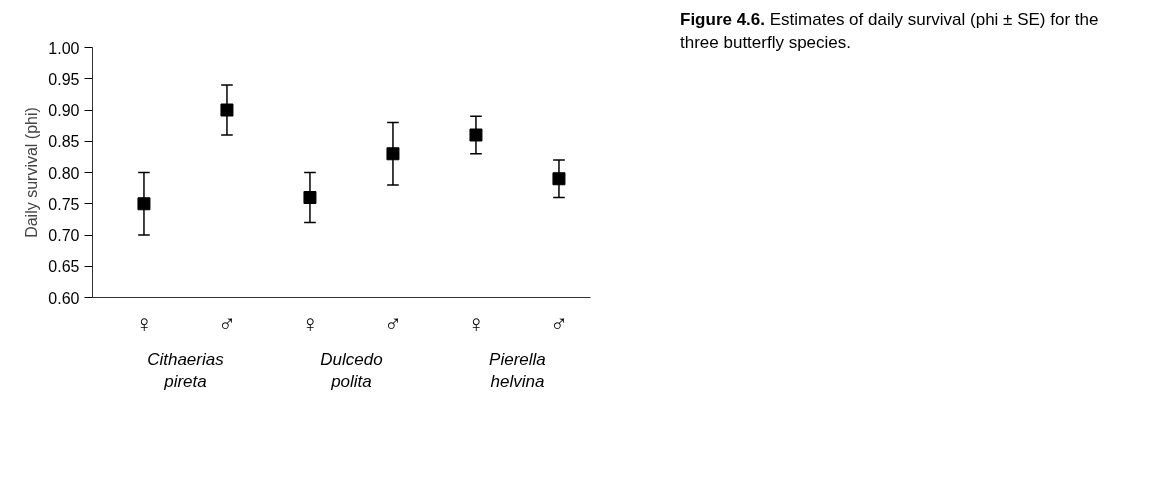 Image resolution: width=1170 pixels, height=483 pixels. Describe the element at coordinates (64, 298) in the screenshot. I see `y-tick-label: 0.60` at that location.